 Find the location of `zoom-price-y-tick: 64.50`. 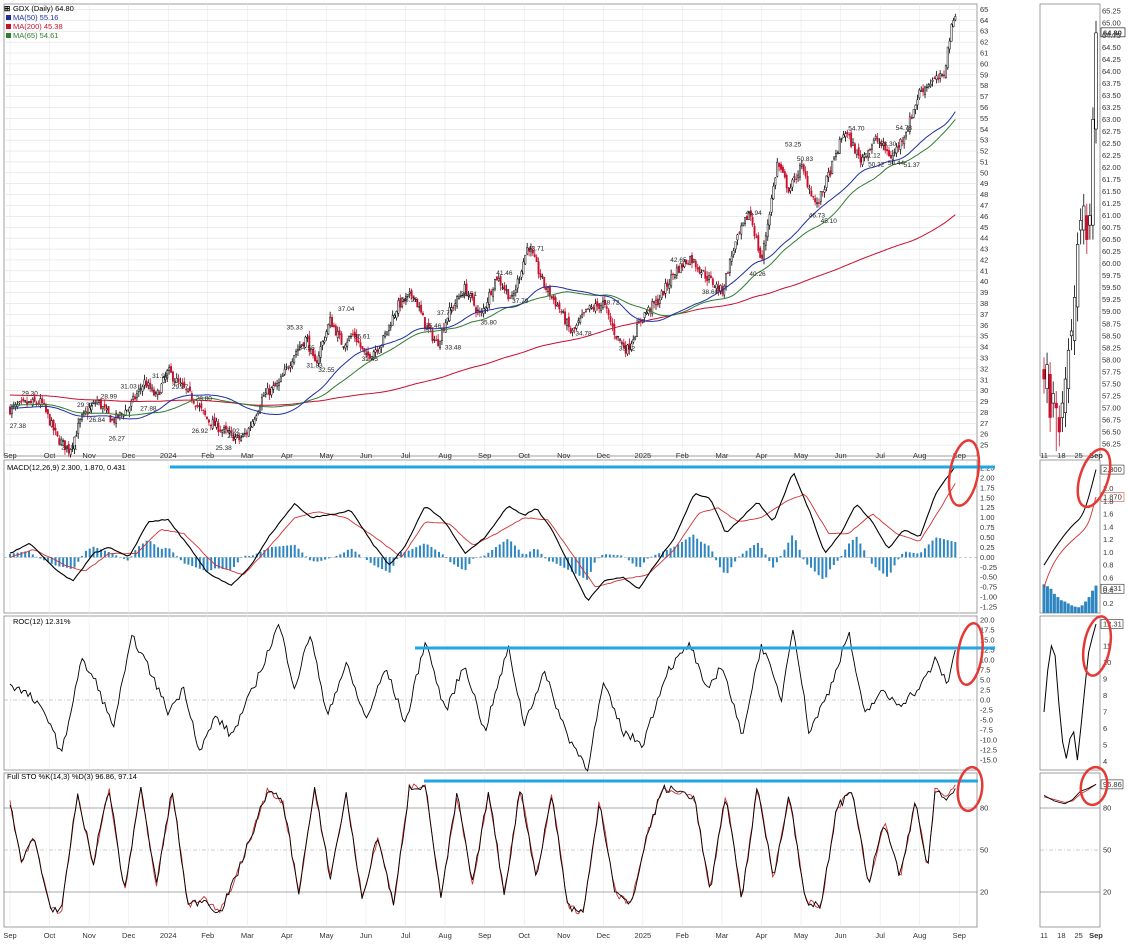

zoom-price-y-tick: 64.50 is located at coordinates (1111, 47).